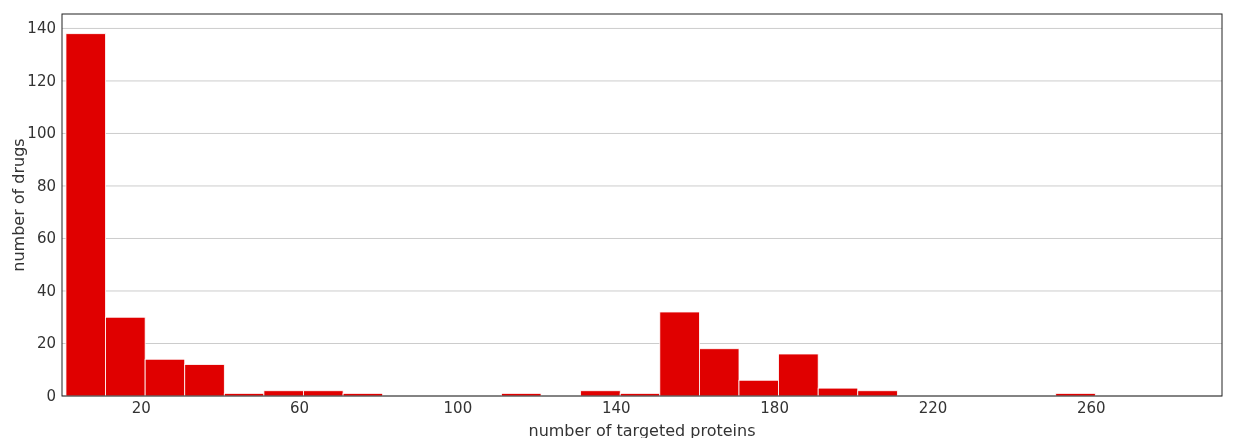  Describe the element at coordinates (51, 396) in the screenshot. I see `y-tick-label: 0` at that location.